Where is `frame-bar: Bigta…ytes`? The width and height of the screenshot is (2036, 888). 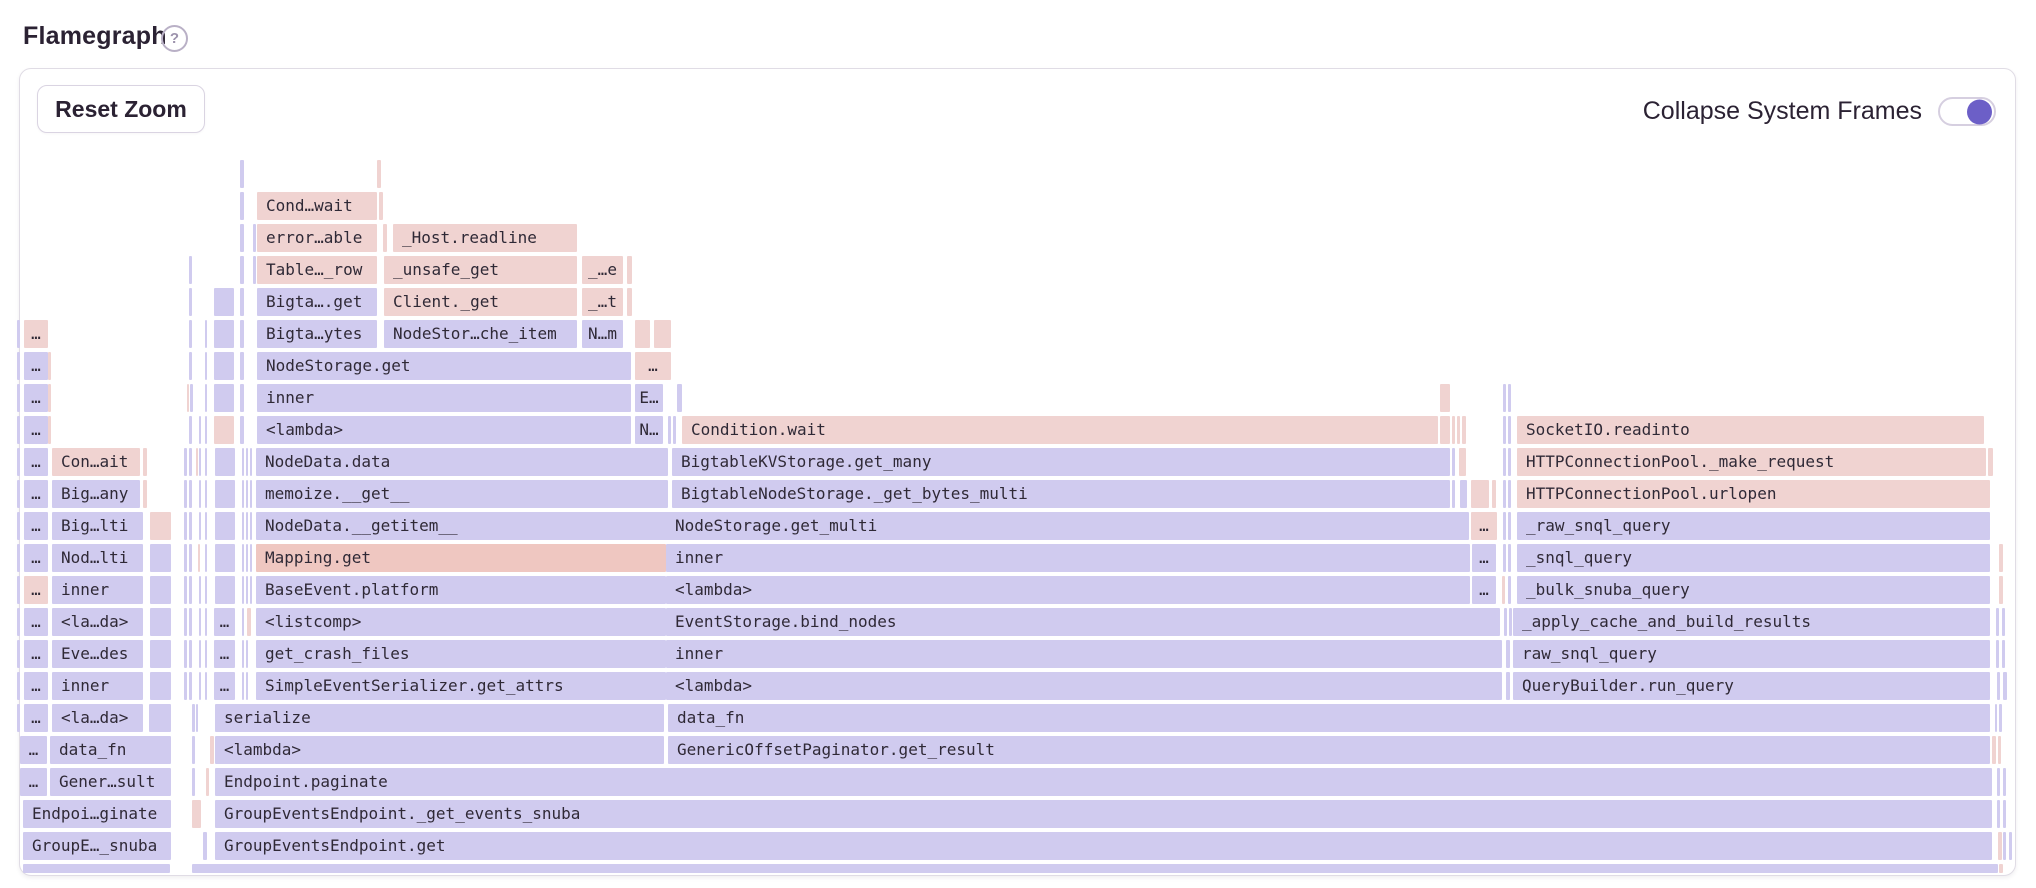 frame-bar: Bigta…ytes is located at coordinates (317, 334).